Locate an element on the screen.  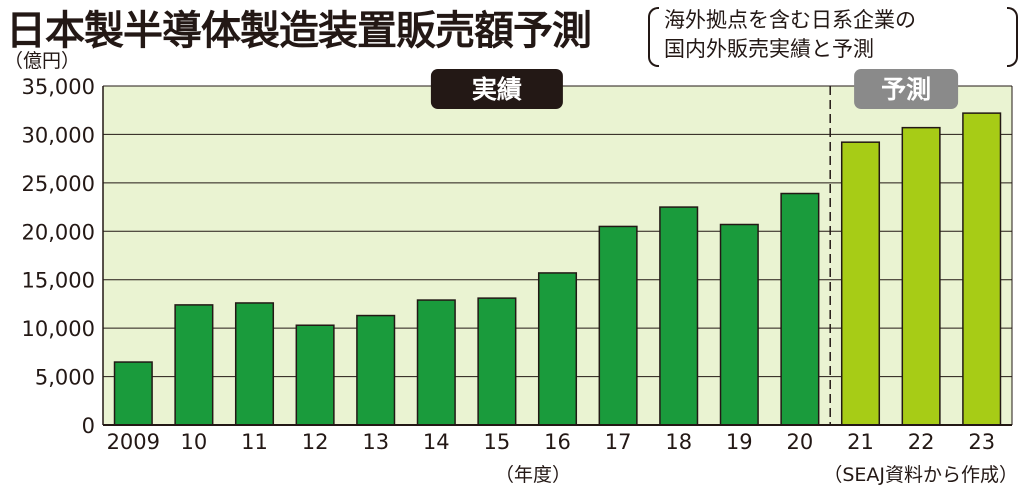
y-tick-label: 5,000 is located at coordinates (65, 378).